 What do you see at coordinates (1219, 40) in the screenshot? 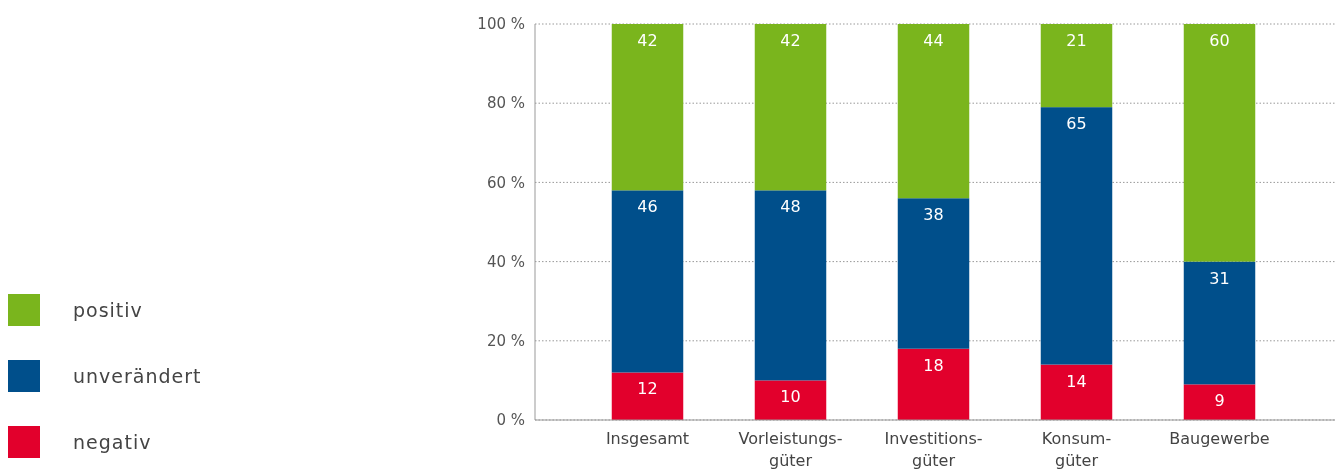
I see `data-label: 60` at bounding box center [1219, 40].